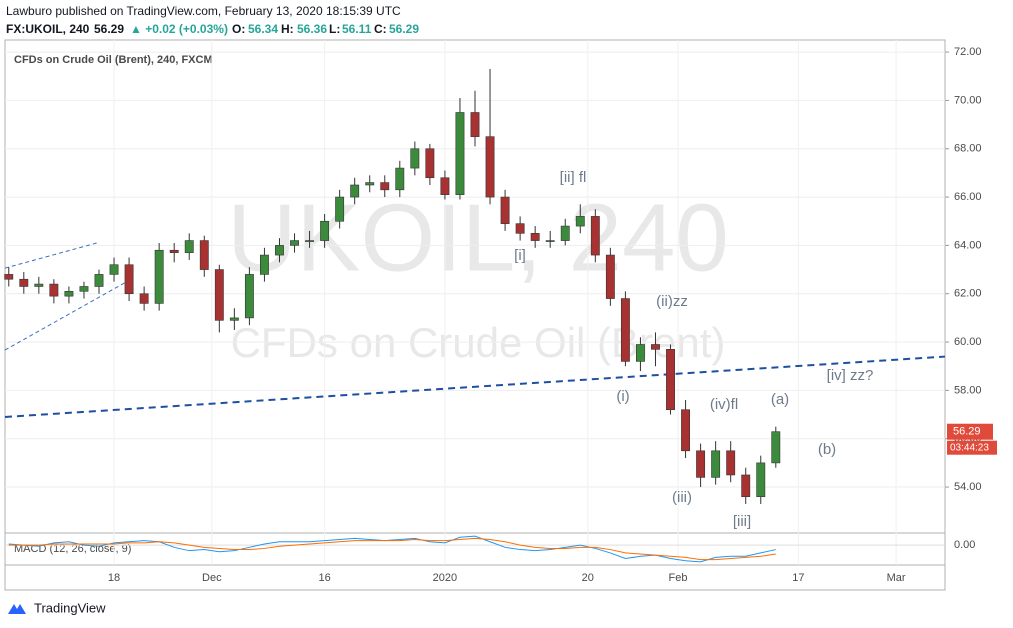 The image size is (1013, 628). I want to click on footer: TradingView, so click(57, 607).